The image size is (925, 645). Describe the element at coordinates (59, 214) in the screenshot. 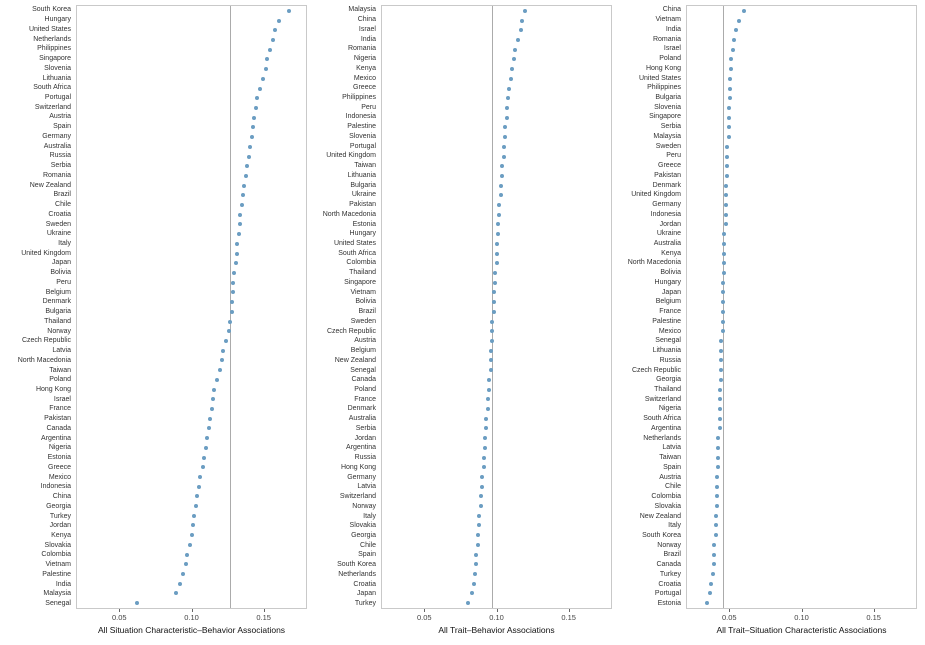

I see `country-label: Croatia` at that location.